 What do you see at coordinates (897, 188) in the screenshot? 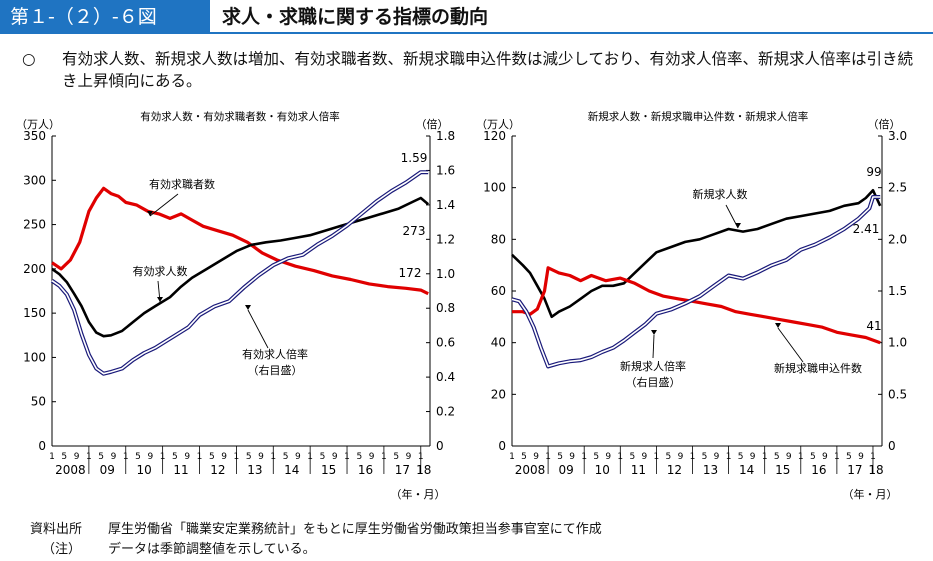
I see `right-tick-label: 2.5` at bounding box center [897, 188].